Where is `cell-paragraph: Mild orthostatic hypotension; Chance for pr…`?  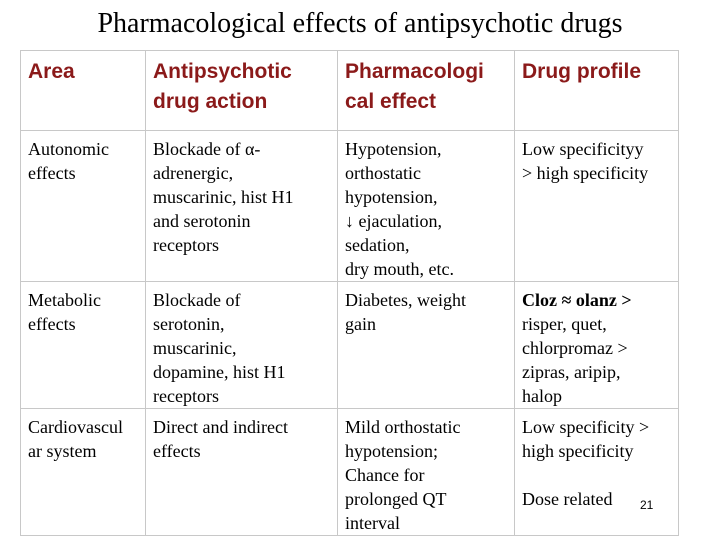 cell-paragraph: Mild orthostatic hypotension; Chance for pr… is located at coordinates (426, 475).